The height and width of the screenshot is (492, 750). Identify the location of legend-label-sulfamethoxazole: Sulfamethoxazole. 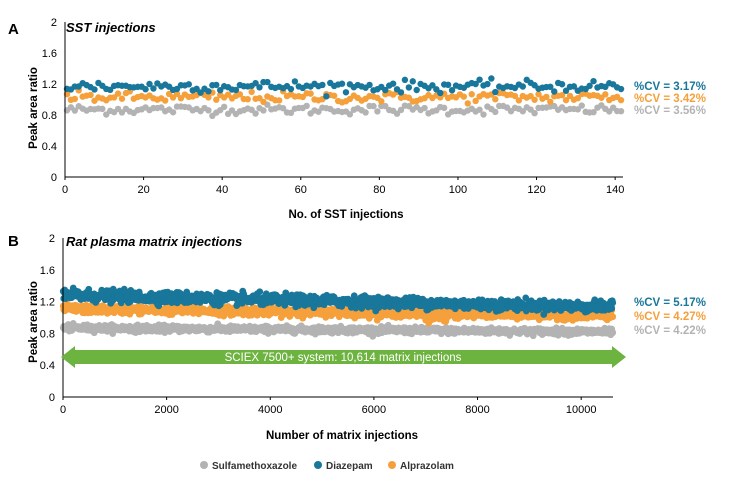
(254, 466).